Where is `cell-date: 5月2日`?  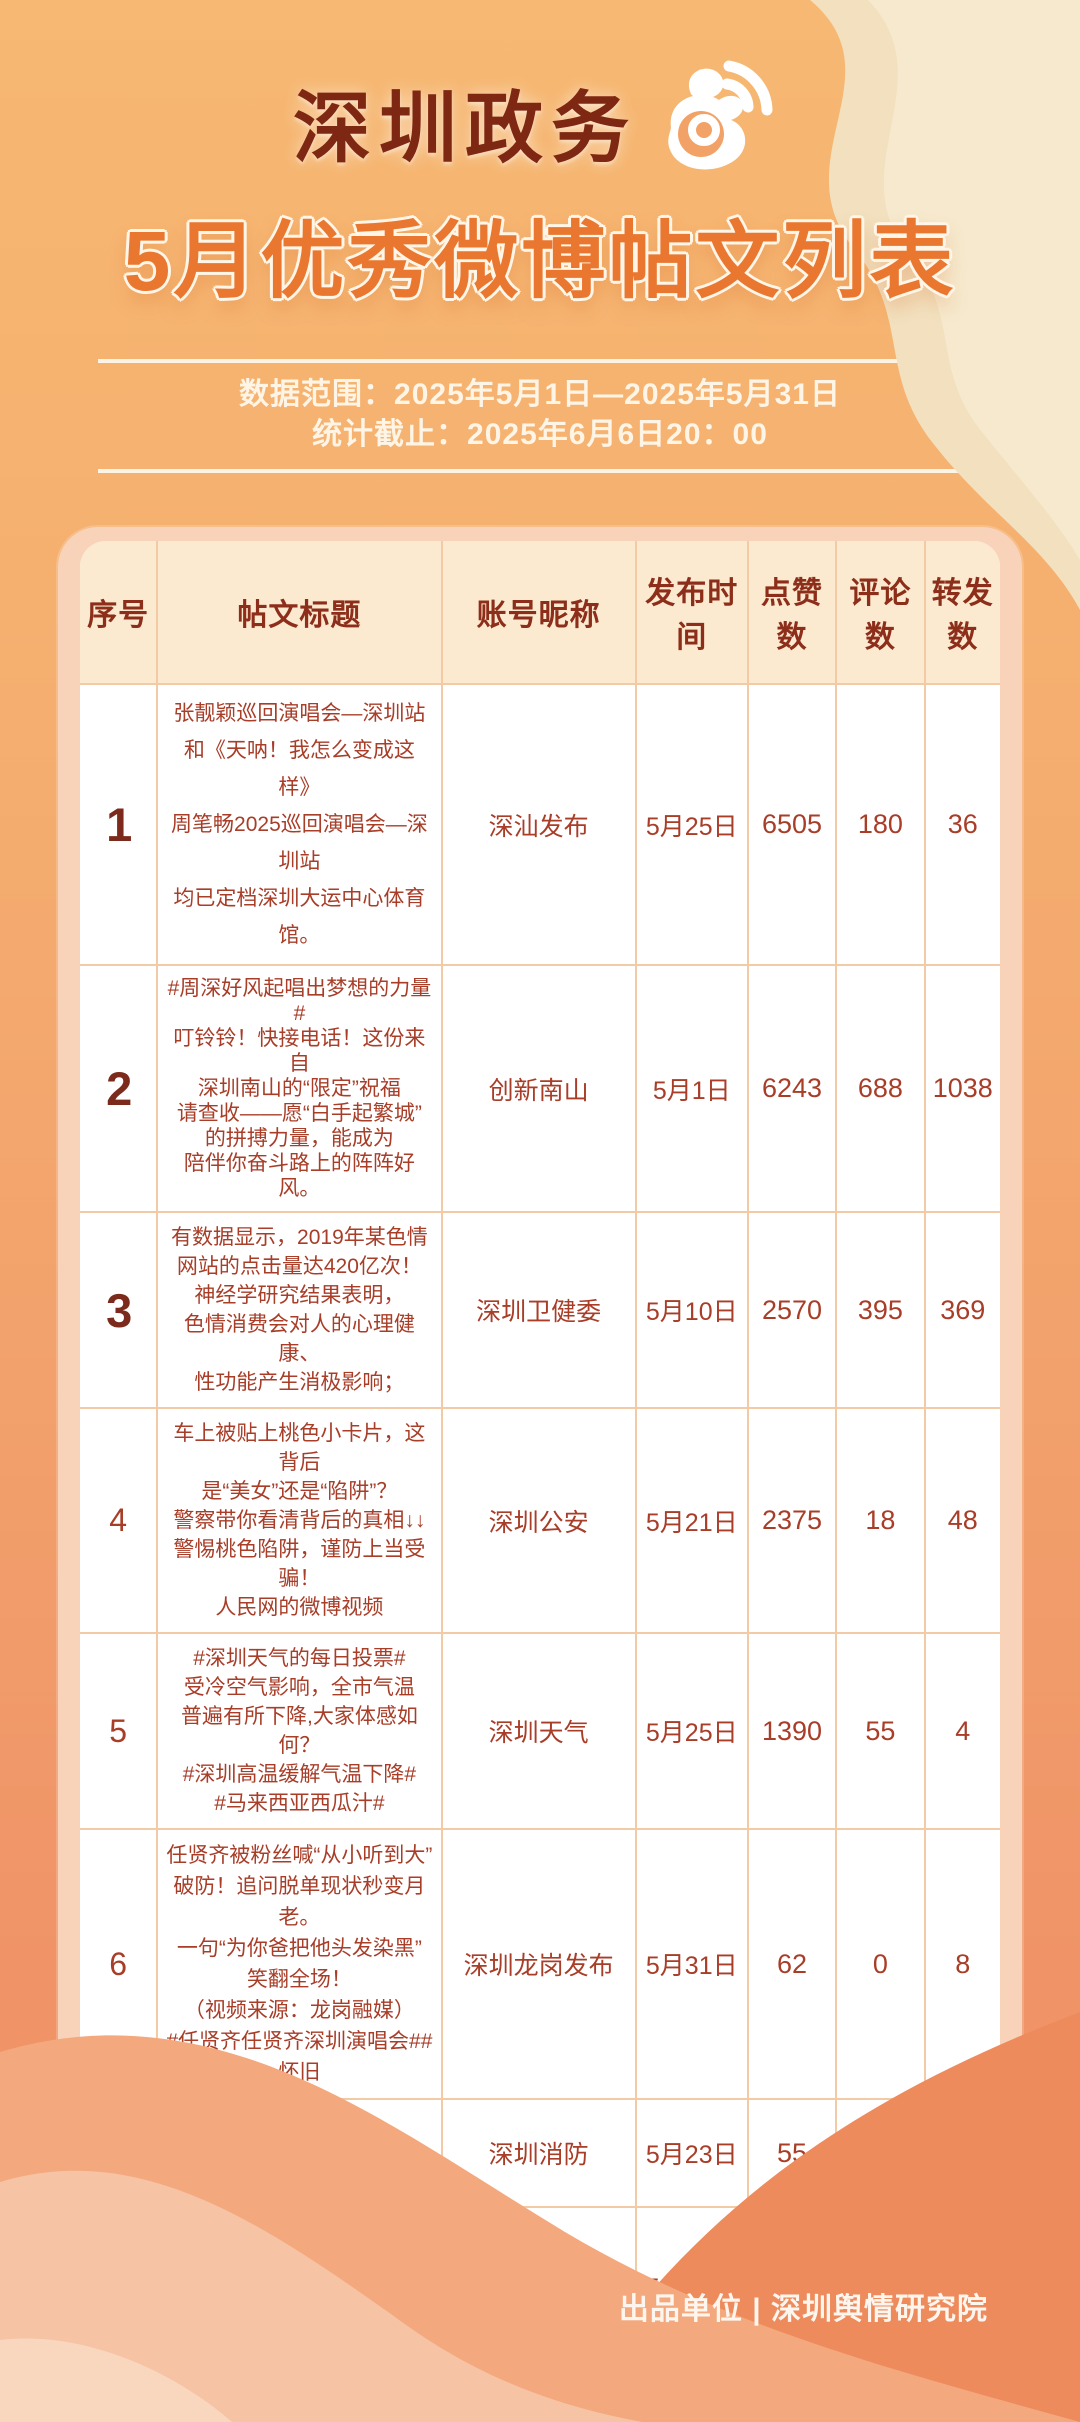
cell-date: 5月2日 is located at coordinates (692, 2393).